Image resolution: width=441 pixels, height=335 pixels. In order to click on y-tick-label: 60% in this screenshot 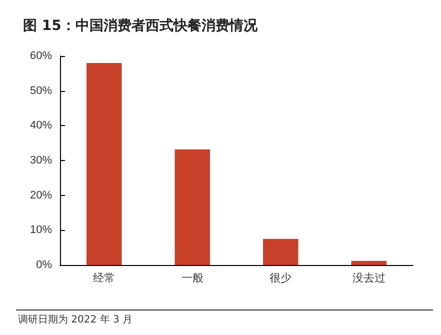, I will do `click(41, 56)`.